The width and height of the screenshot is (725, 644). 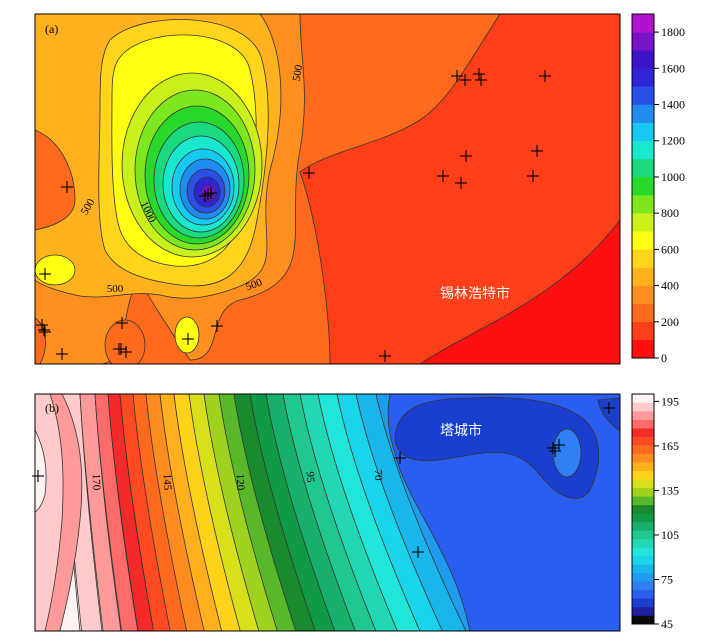 I want to click on colorbar-tick-label: 1400, so click(x=673, y=105).